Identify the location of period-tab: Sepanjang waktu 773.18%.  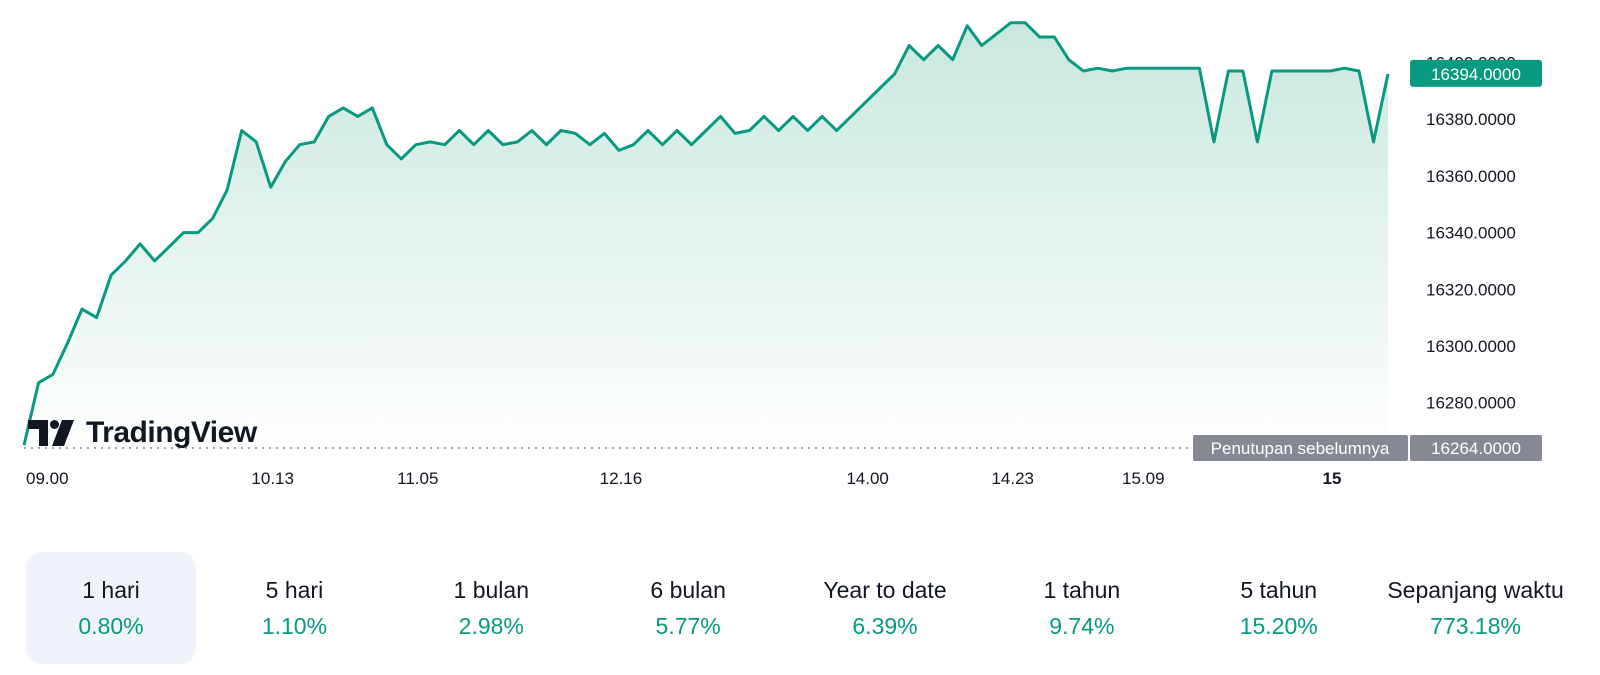
(1475, 608).